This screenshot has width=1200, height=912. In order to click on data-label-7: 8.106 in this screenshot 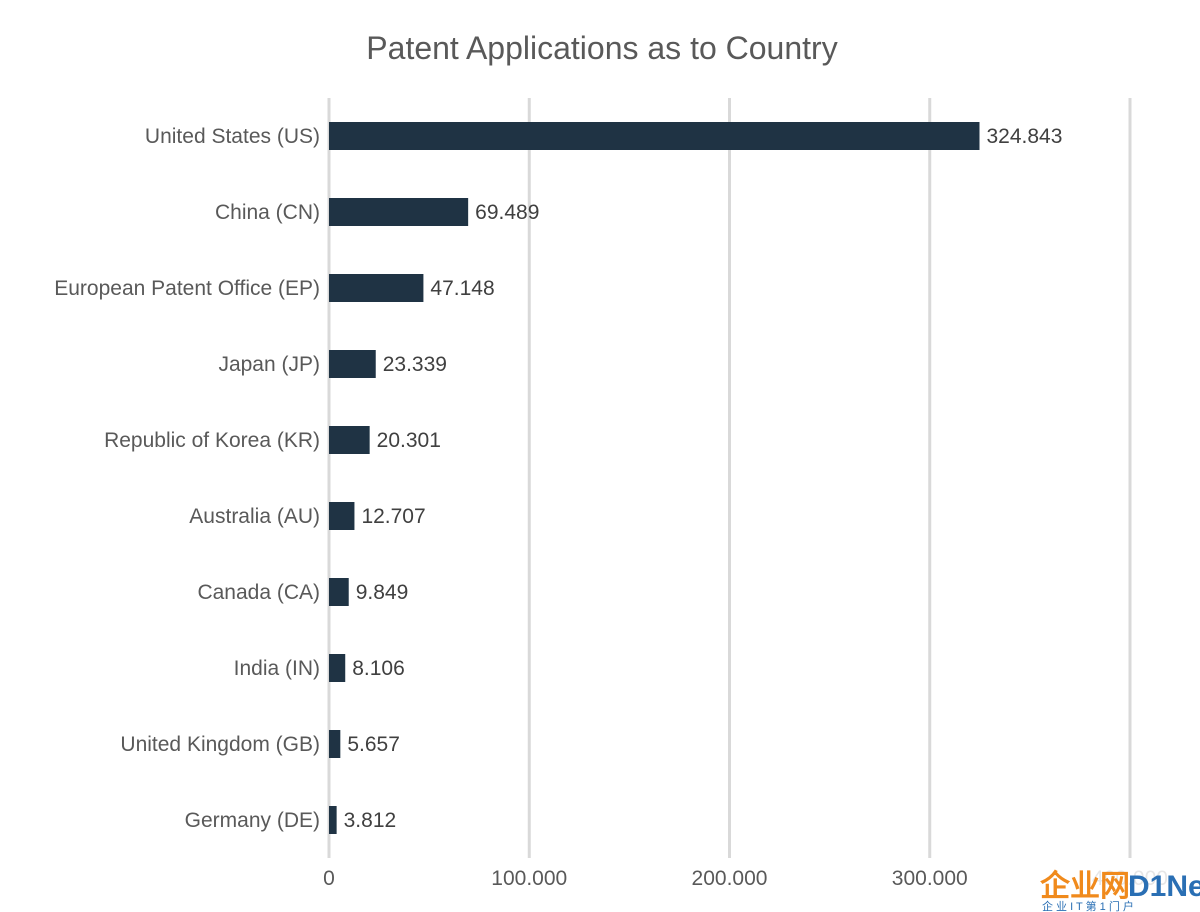, I will do `click(378, 668)`.